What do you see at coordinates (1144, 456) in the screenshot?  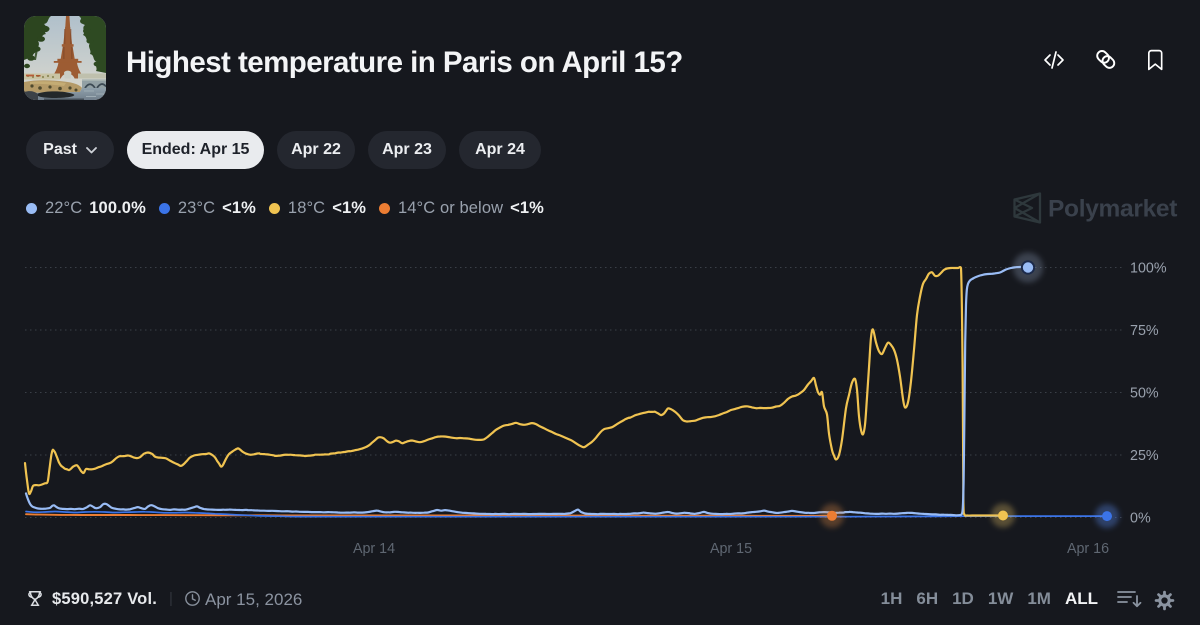 I see `svg-text: 25%` at bounding box center [1144, 456].